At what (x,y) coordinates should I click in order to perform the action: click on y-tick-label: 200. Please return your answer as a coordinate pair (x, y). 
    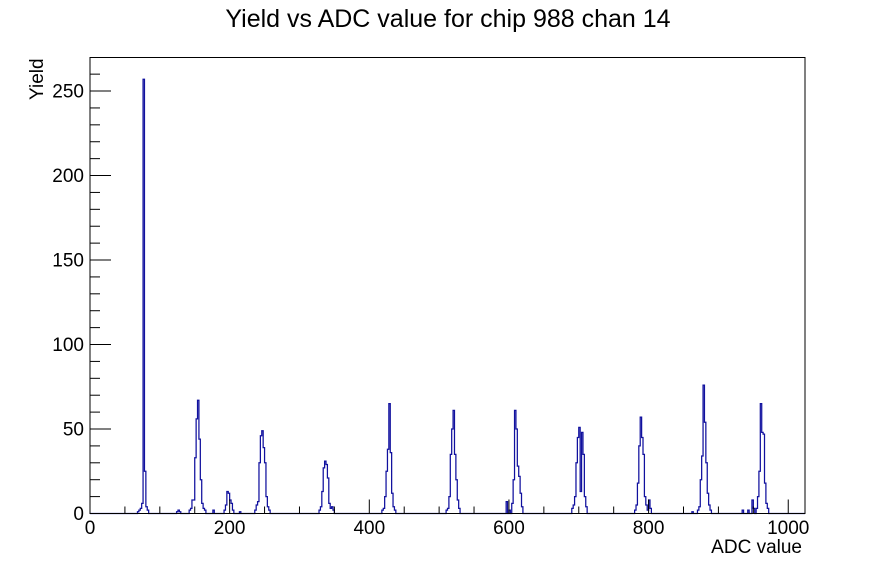
    Looking at the image, I should click on (68, 176).